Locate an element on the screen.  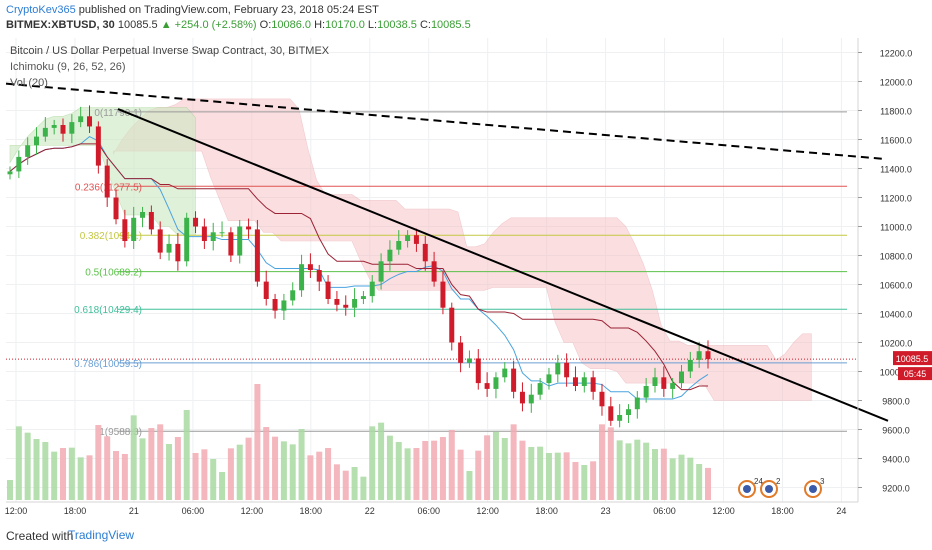
price-tick-label: 9200.0 is located at coordinates (896, 489).